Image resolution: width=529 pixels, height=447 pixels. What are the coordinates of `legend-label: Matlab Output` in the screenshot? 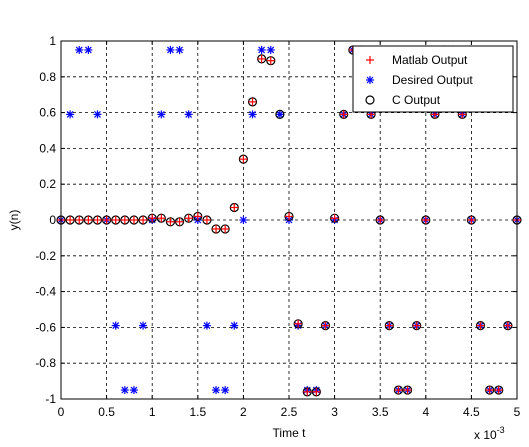 It's located at (430, 60).